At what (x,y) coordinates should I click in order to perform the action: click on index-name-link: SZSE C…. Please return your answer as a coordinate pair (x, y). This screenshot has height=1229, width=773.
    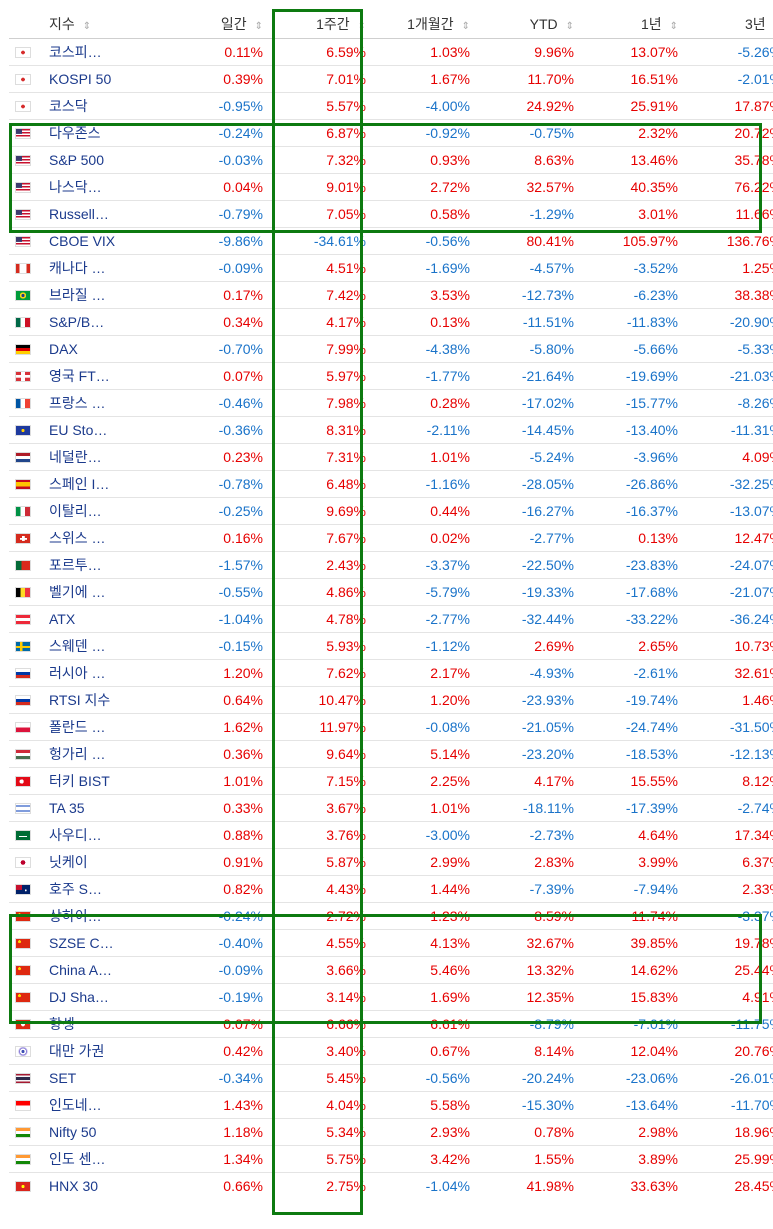
    Looking at the image, I should click on (81, 943).